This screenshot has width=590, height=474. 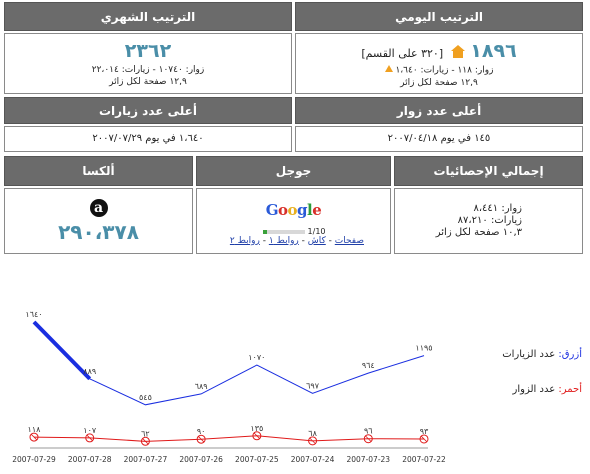 I want to click on data-label: ١١٨, so click(x=35, y=429).